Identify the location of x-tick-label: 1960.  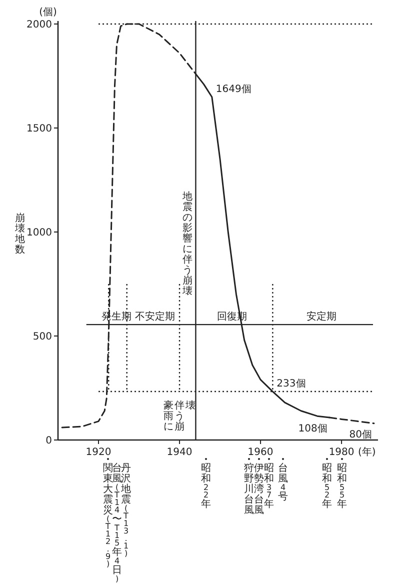
(261, 452).